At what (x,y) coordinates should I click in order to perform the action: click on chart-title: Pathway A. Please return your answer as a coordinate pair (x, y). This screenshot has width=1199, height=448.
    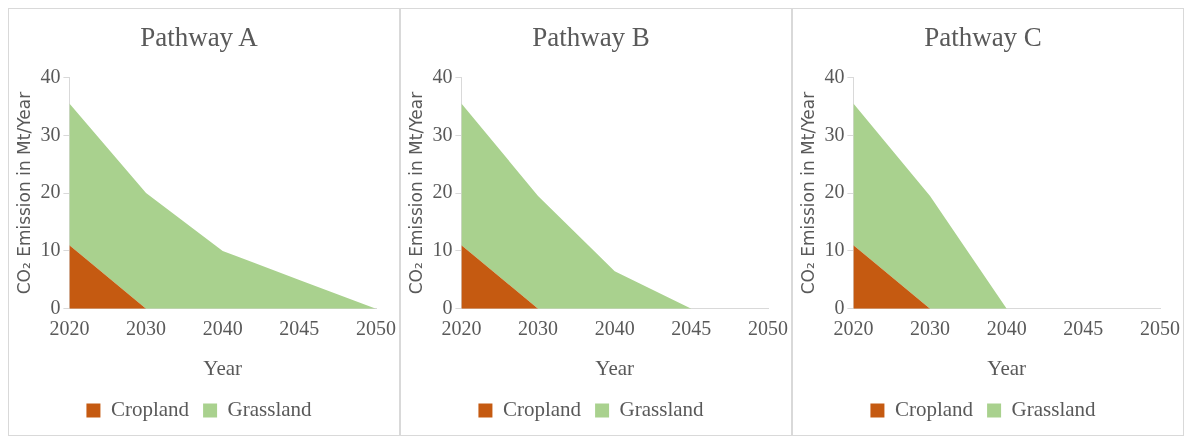
    Looking at the image, I should click on (199, 37).